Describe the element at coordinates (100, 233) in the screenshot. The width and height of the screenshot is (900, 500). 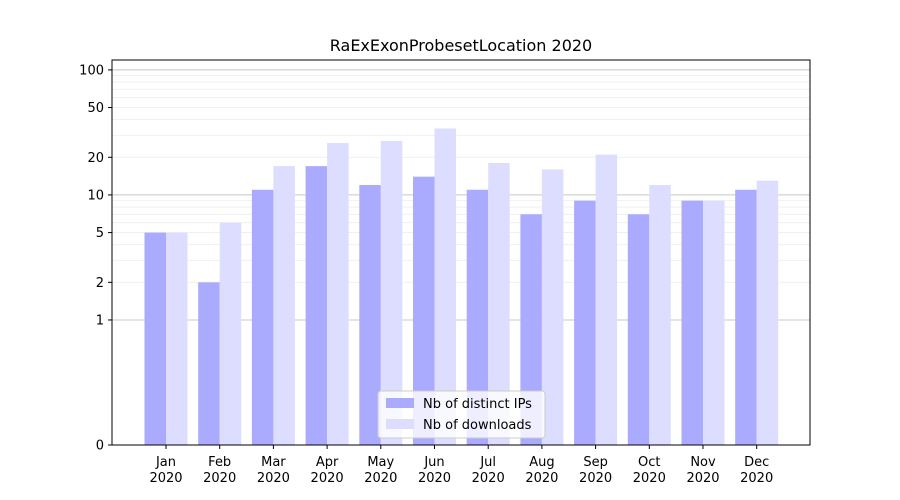
I see `y-tick-label: 5` at that location.